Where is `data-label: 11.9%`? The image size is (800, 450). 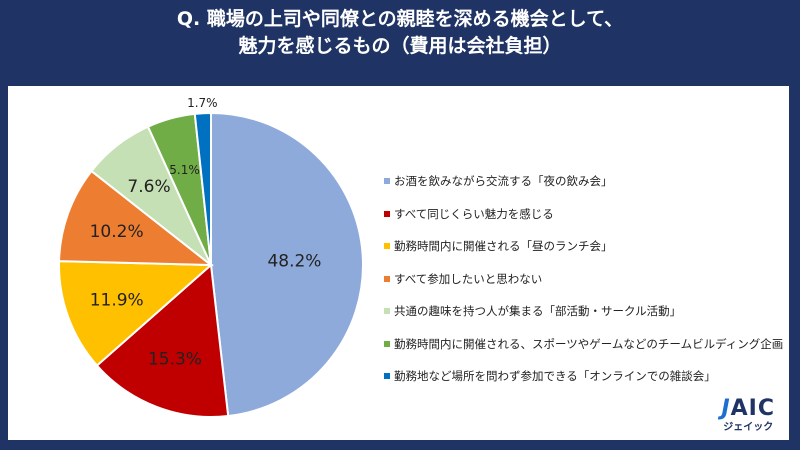
data-label: 11.9% is located at coordinates (117, 300).